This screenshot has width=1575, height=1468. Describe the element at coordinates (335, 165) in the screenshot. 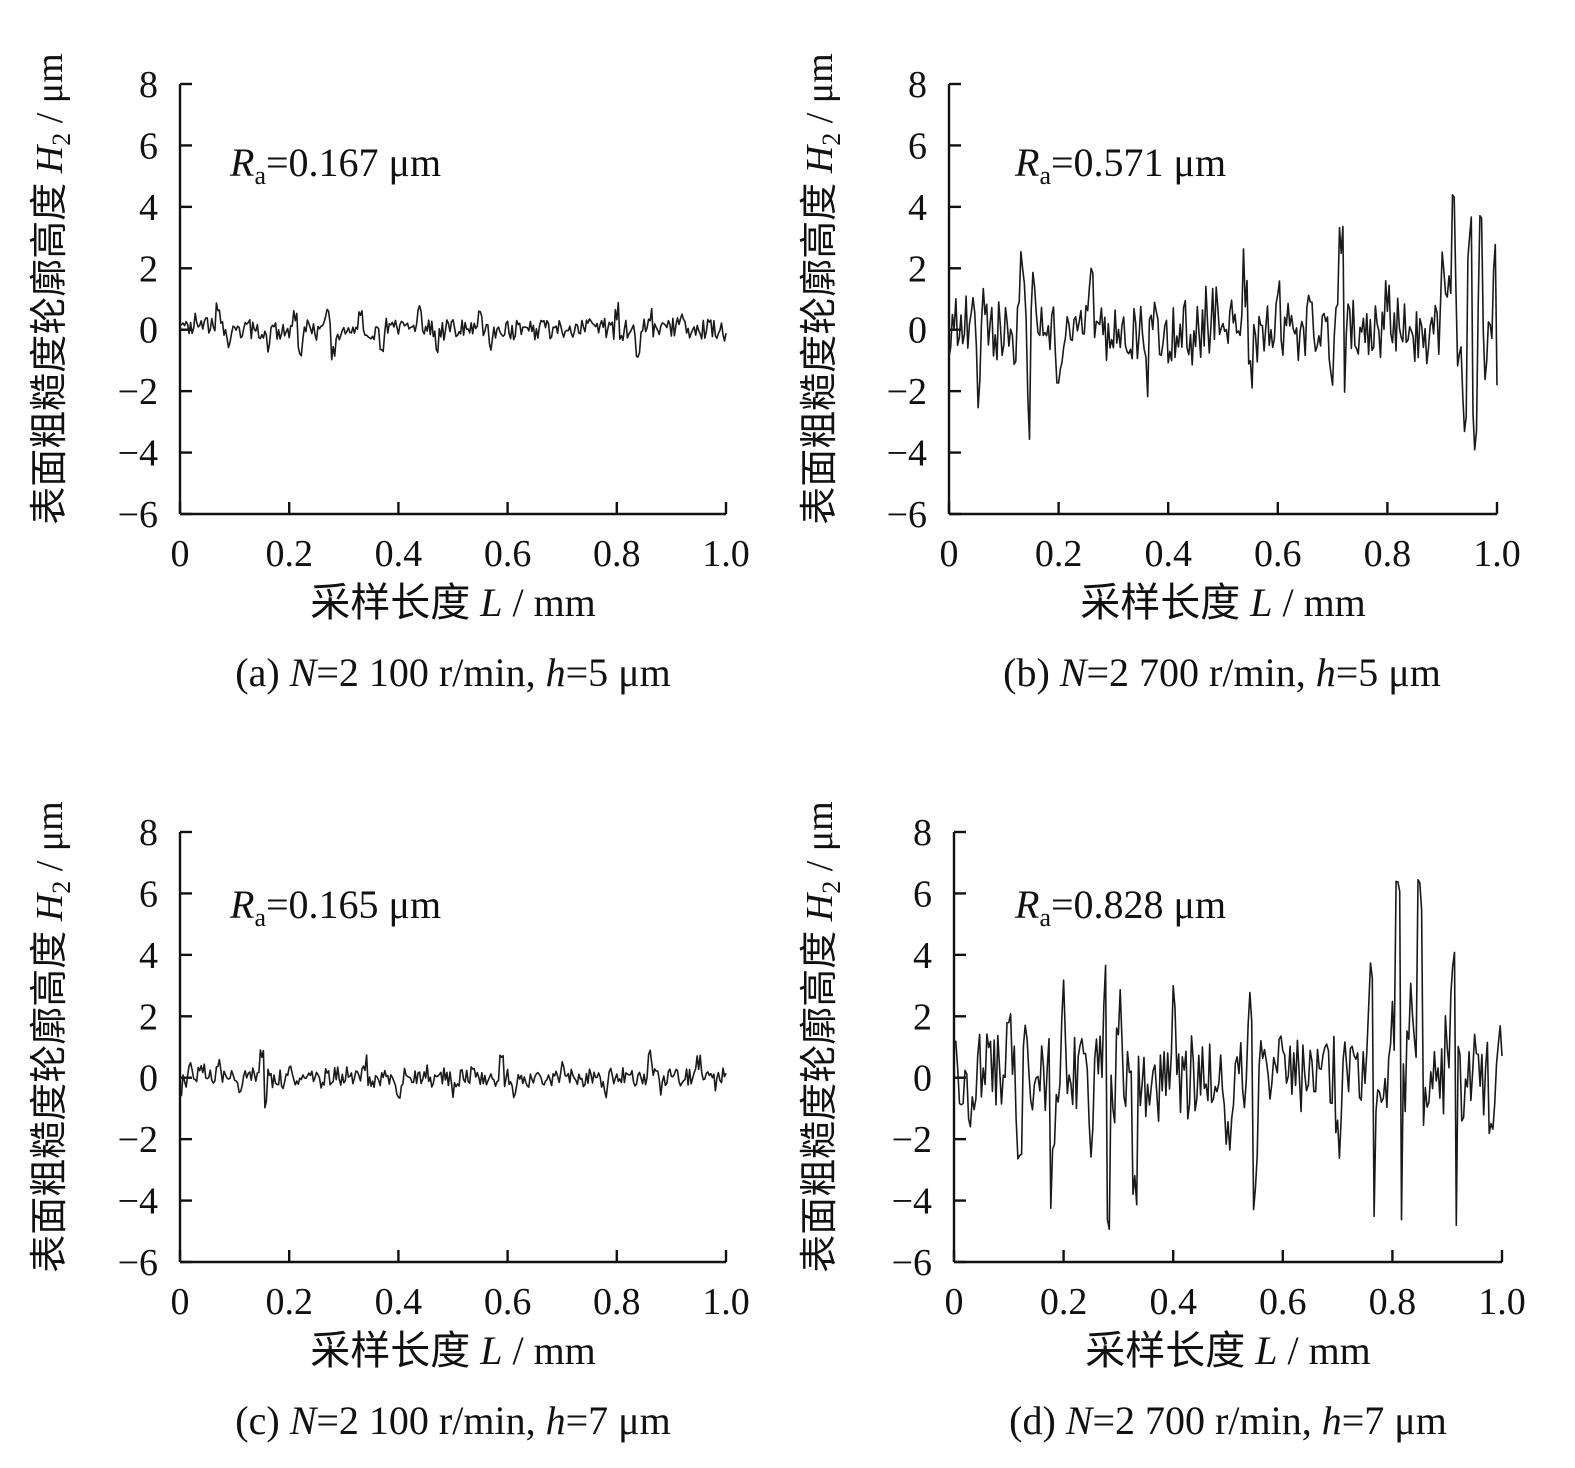

I see `ra-annotation: Ra=0.167 μm` at that location.